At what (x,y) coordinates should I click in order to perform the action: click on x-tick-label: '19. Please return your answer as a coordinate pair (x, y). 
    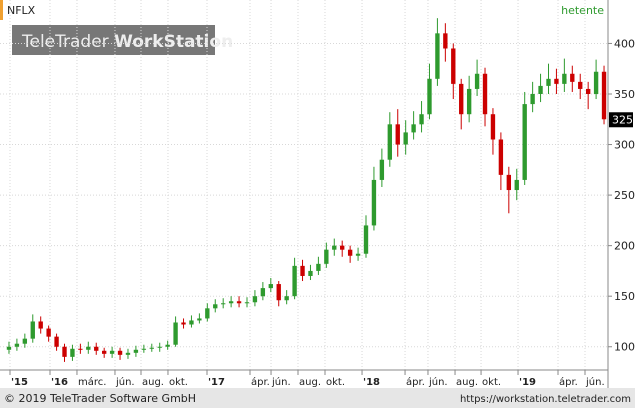
    Looking at the image, I should click on (527, 382).